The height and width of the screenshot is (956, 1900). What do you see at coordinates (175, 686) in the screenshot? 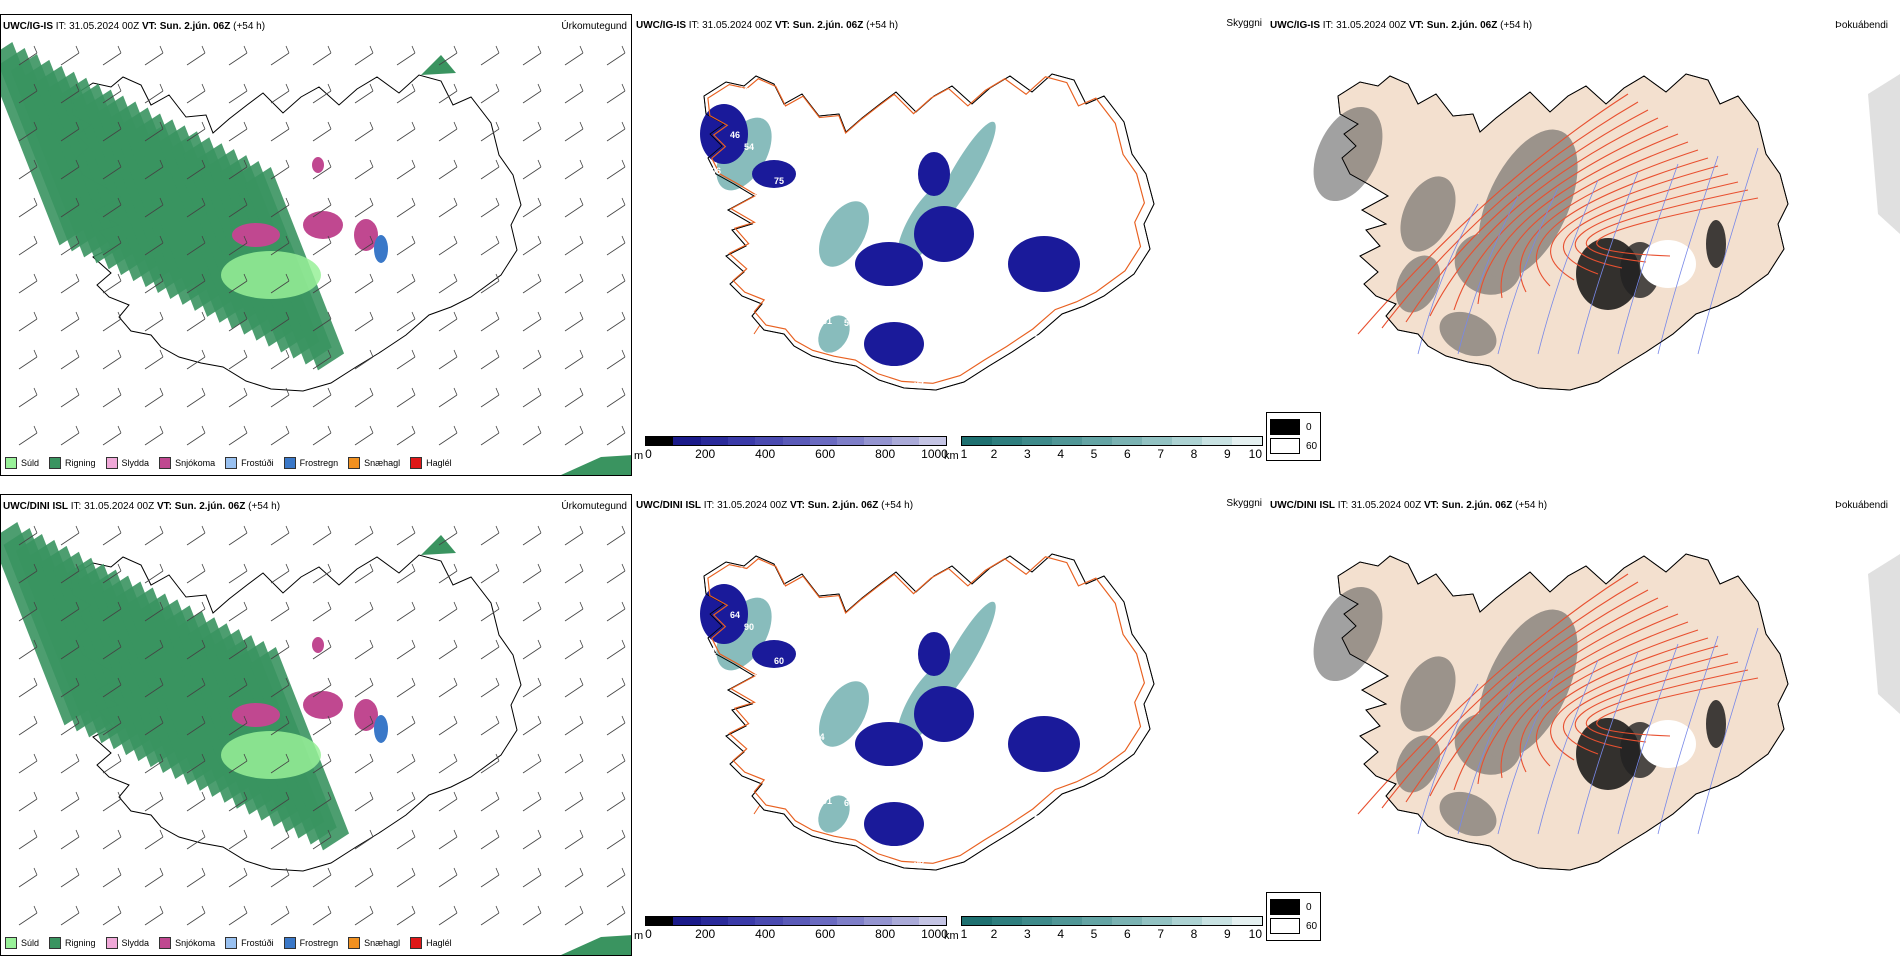
I see `rain-area` at bounding box center [175, 686].